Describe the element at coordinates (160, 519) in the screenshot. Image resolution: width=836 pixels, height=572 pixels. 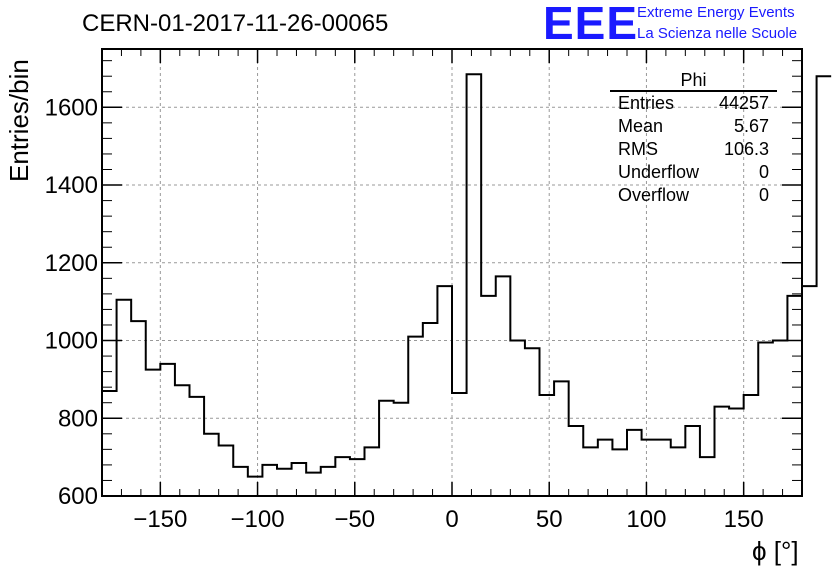
I see `x-tick-label: −150` at that location.